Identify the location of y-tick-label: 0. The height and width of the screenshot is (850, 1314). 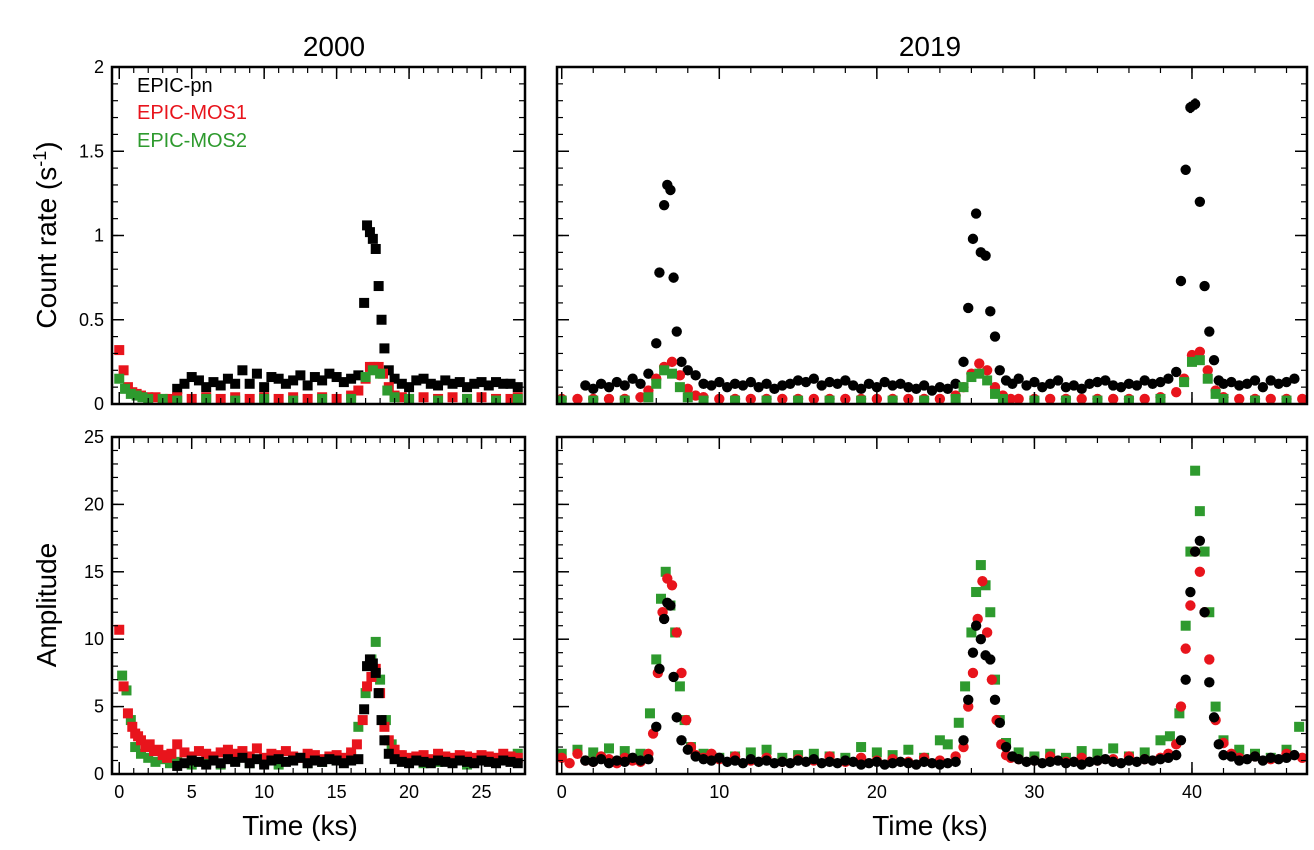
(99, 404).